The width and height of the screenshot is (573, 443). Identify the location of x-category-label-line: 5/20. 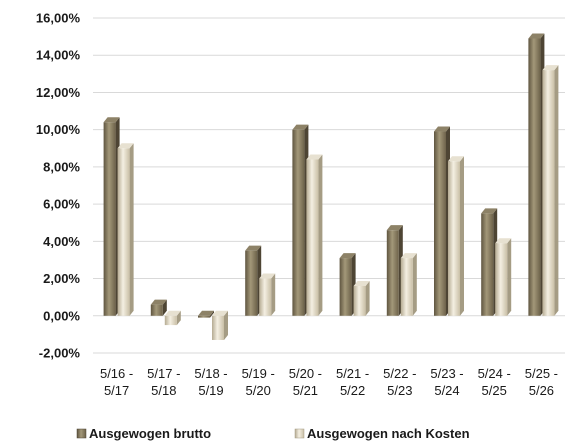
(258, 390).